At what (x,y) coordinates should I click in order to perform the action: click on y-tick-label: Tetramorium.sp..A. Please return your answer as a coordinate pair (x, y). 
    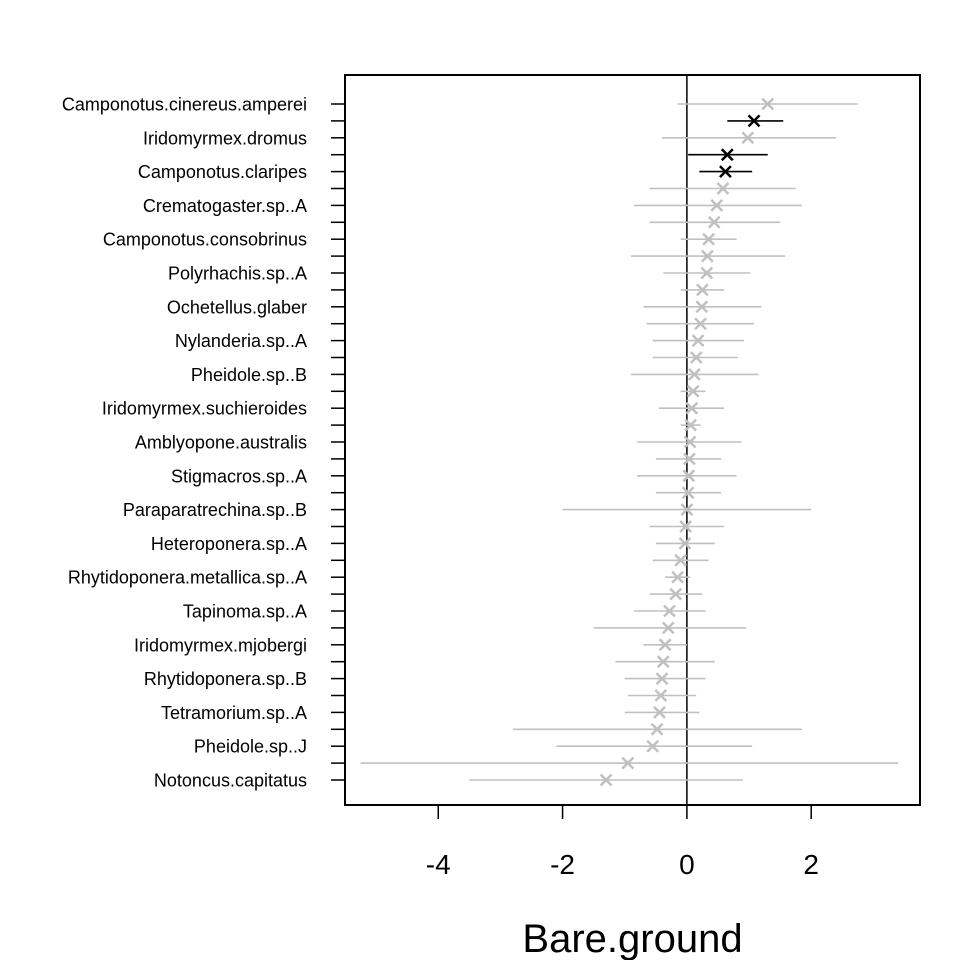
    Looking at the image, I should click on (234, 713).